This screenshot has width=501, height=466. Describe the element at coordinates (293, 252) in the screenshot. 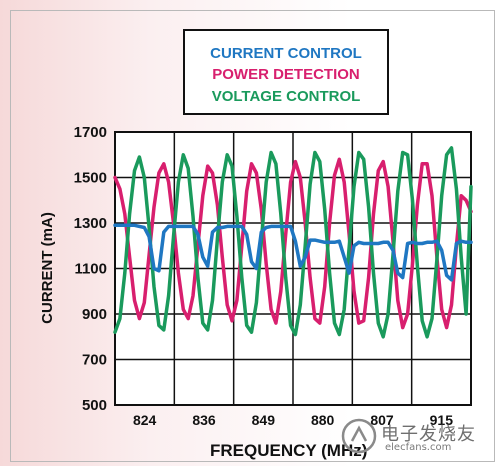

I see `series-line-current-control` at that location.